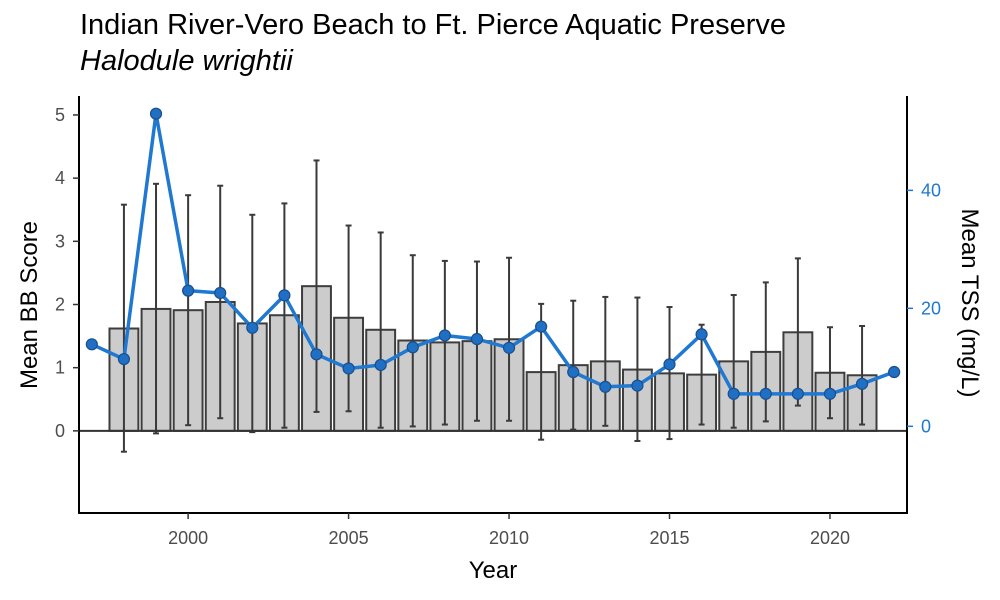 The height and width of the screenshot is (600, 1000). What do you see at coordinates (894, 372) in the screenshot?
I see `tss-point-2022` at bounding box center [894, 372].